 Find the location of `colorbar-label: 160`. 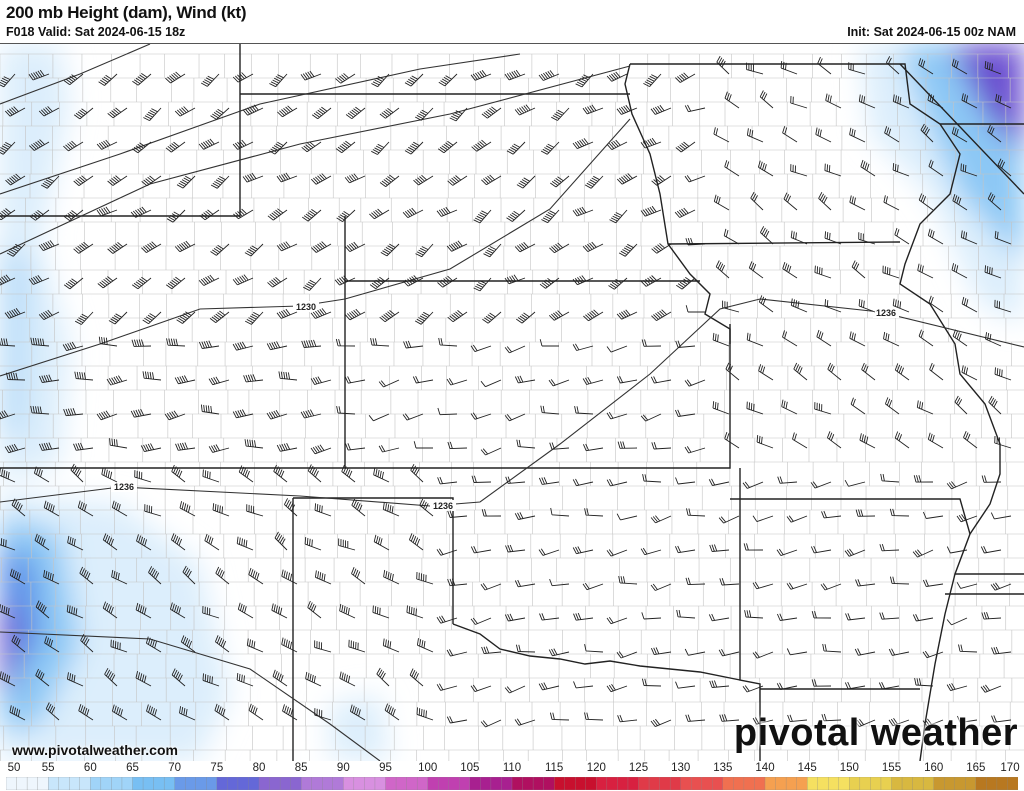

colorbar-label: 160 is located at coordinates (934, 768).